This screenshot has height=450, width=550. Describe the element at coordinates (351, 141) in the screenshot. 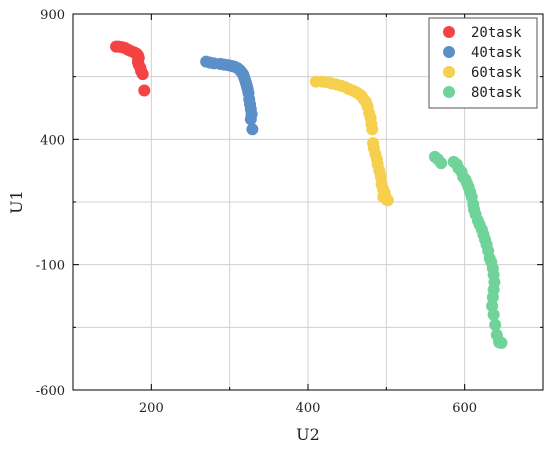

I see `series-60task` at that location.